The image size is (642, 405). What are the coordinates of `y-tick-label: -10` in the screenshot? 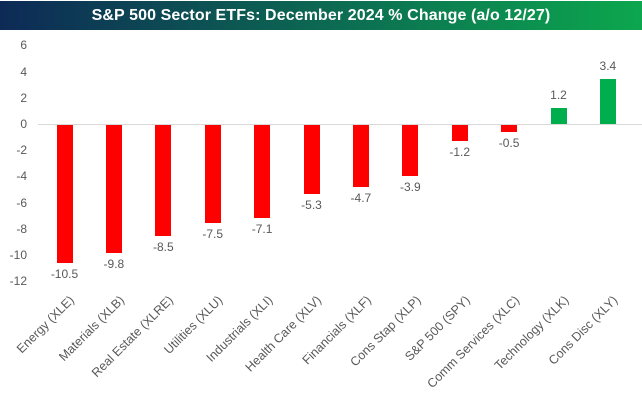 It's located at (18, 255).